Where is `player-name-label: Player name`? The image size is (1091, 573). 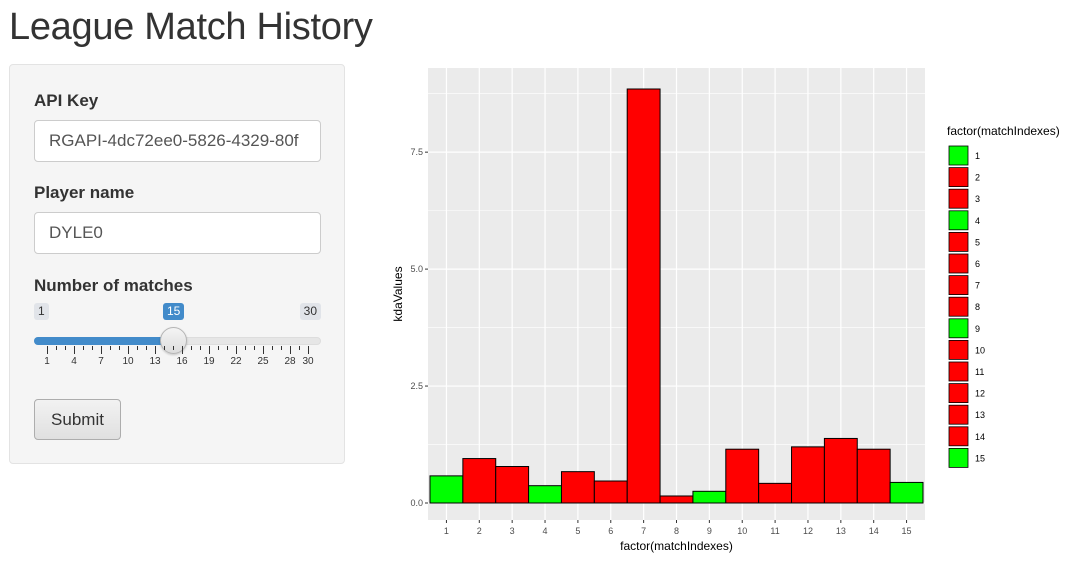
player-name-label: Player name is located at coordinates (84, 192).